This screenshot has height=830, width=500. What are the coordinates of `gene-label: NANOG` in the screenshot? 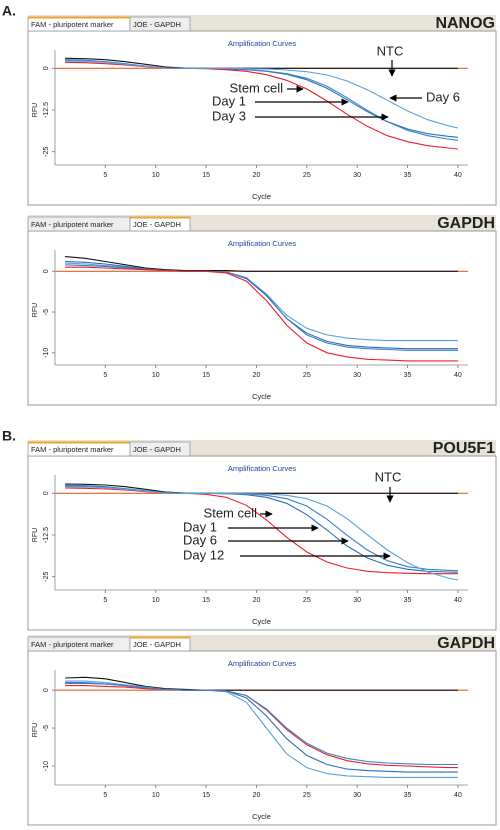 It's located at (465, 23).